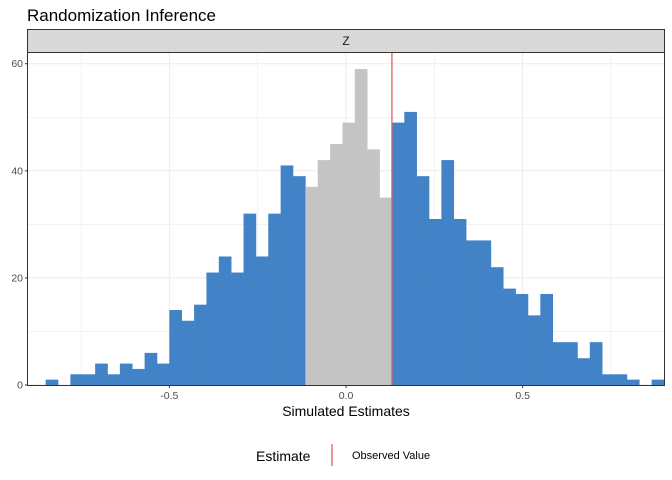  I want to click on facet-strip-label: Z, so click(345, 41).